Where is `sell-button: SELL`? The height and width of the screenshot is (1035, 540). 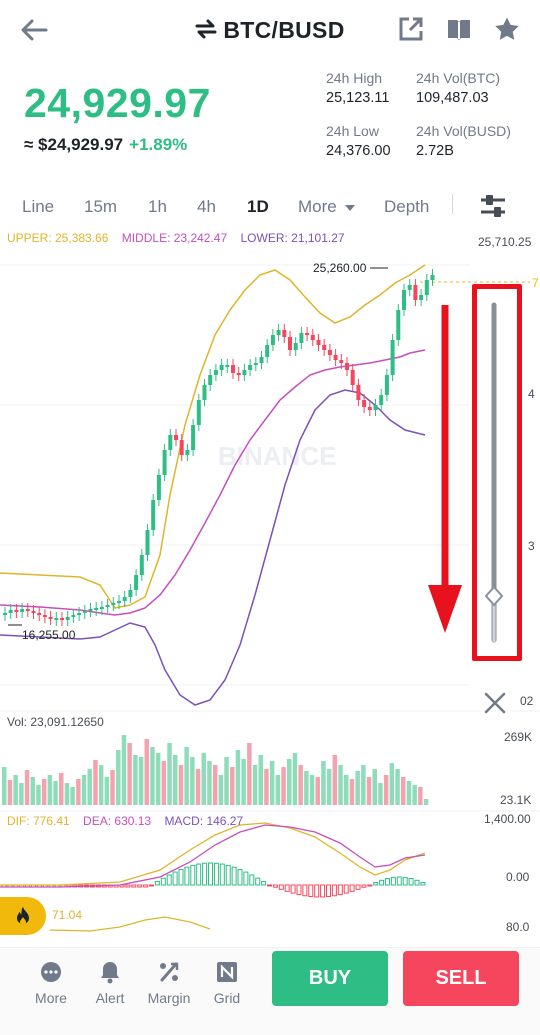 sell-button: SELL is located at coordinates (461, 978).